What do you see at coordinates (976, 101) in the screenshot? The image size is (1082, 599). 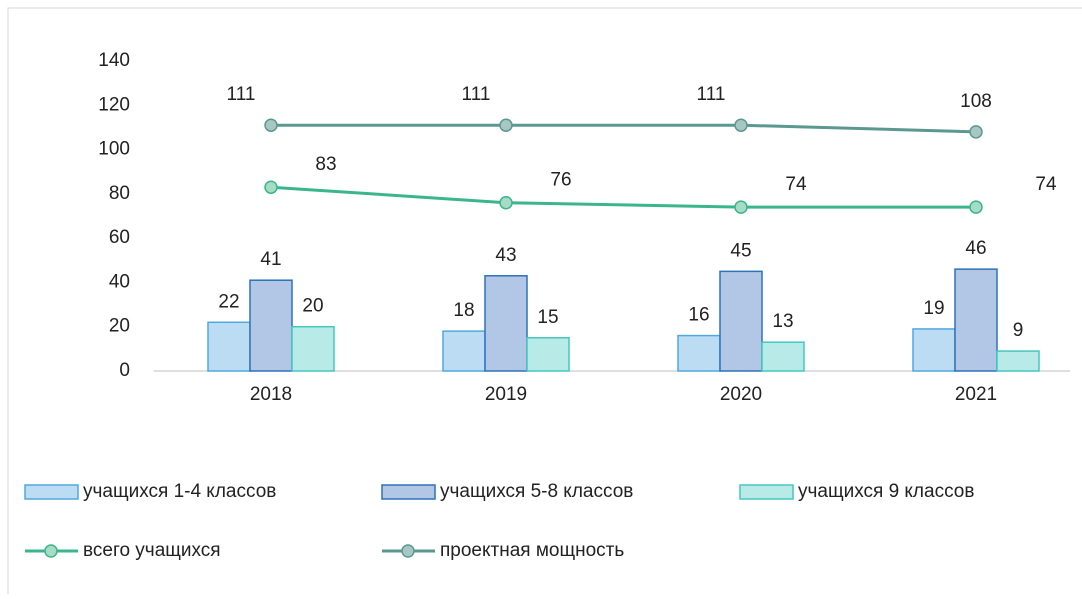 I see `data-label: 108` at bounding box center [976, 101].